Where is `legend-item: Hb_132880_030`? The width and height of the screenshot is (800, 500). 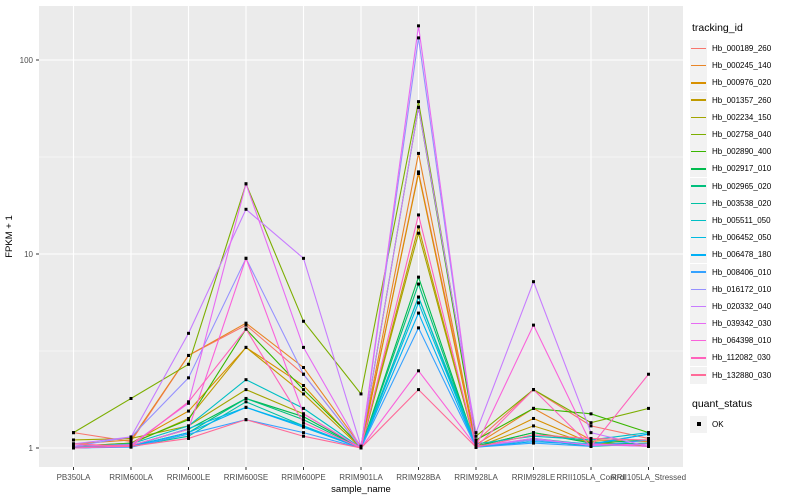 legend-item: Hb_132880_030 is located at coordinates (744, 375).